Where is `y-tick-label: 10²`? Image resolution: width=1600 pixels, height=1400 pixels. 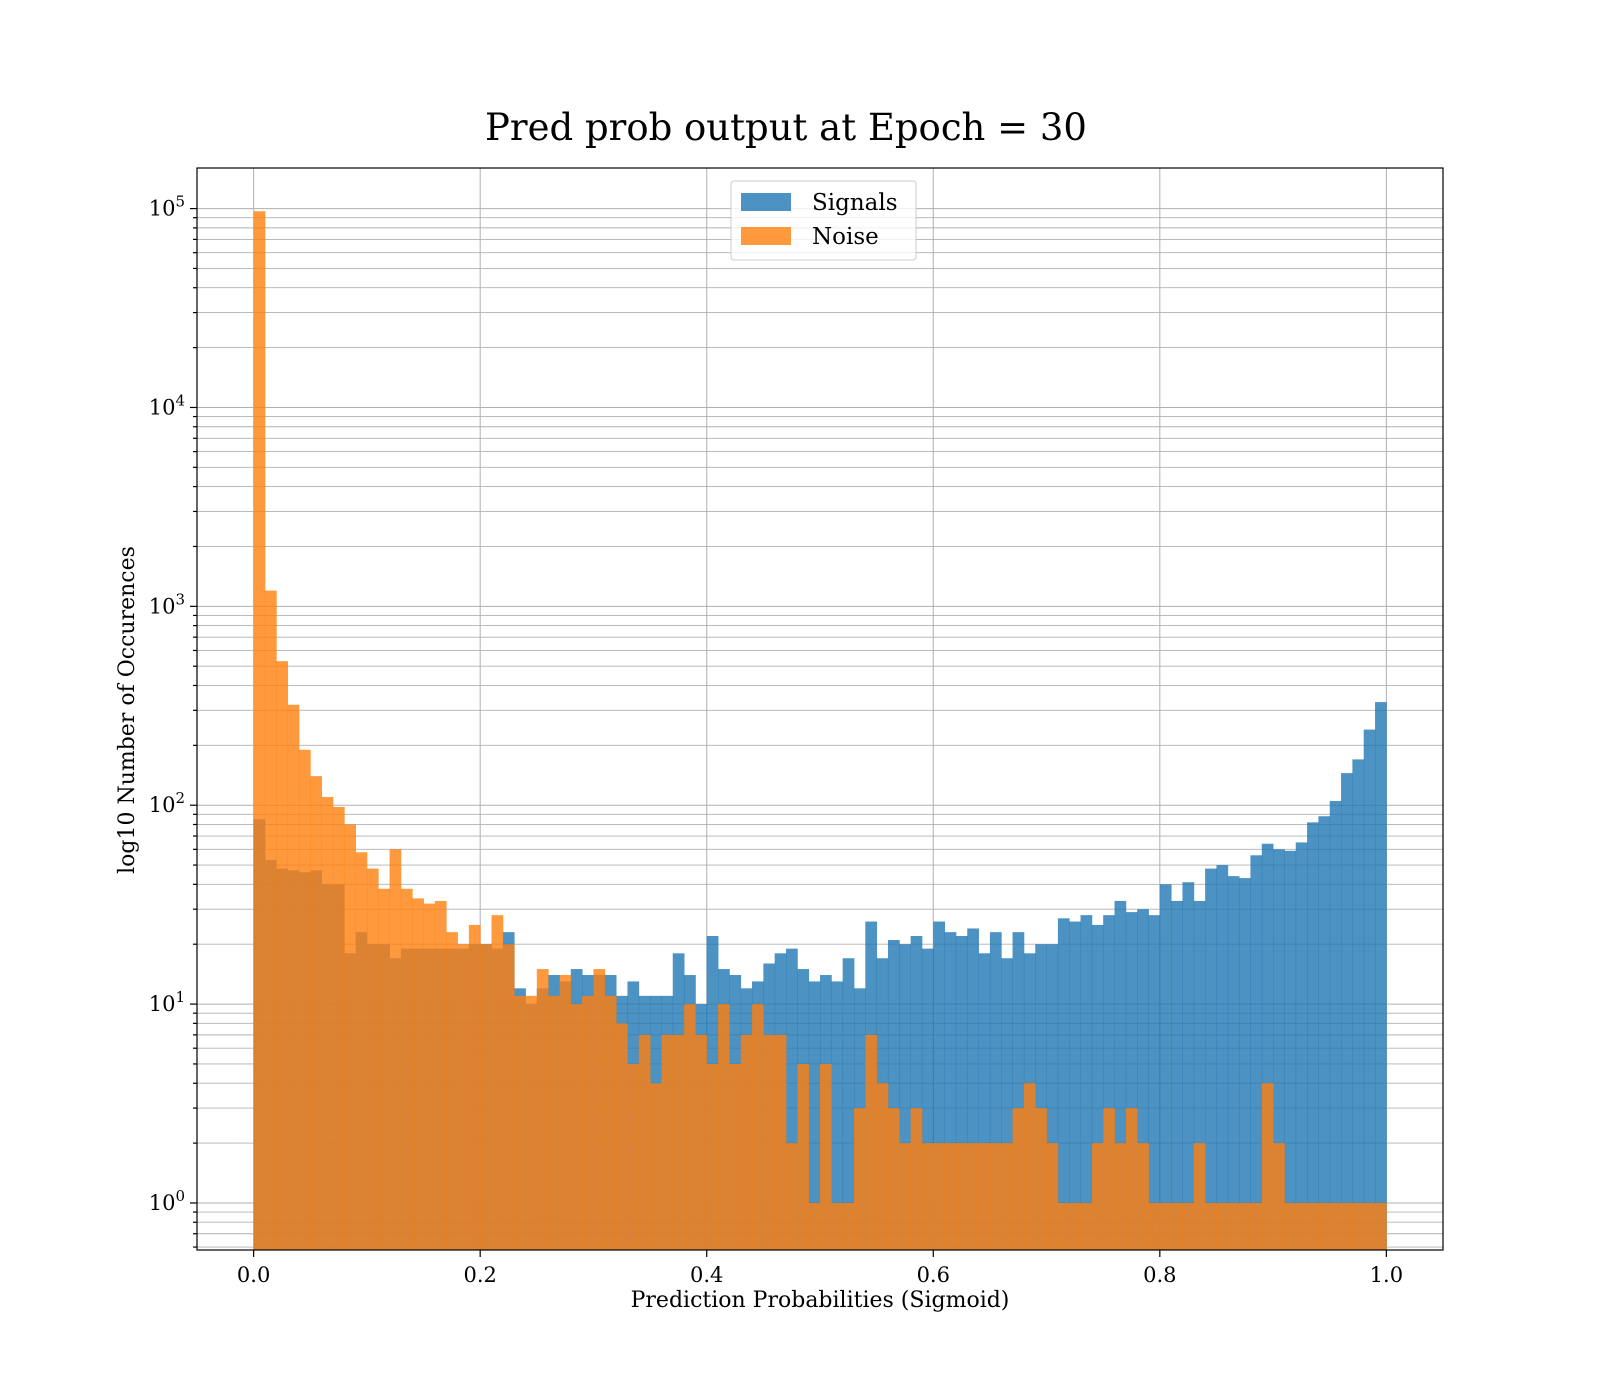
y-tick-label: 10² is located at coordinates (167, 803).